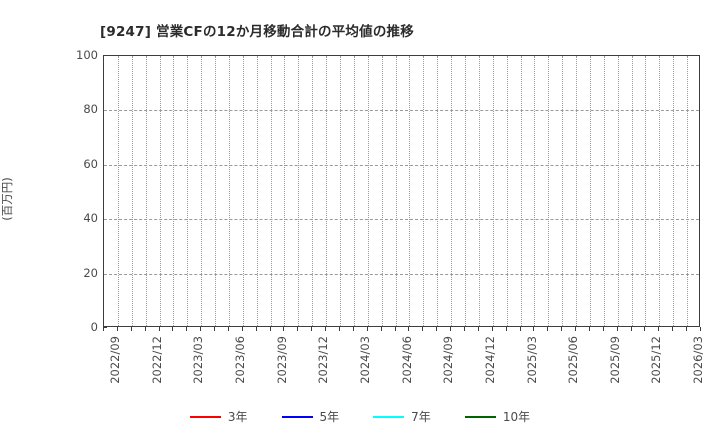  What do you see at coordinates (7, 199) in the screenshot?
I see `y-axis-title: (百万円)` at bounding box center [7, 199].